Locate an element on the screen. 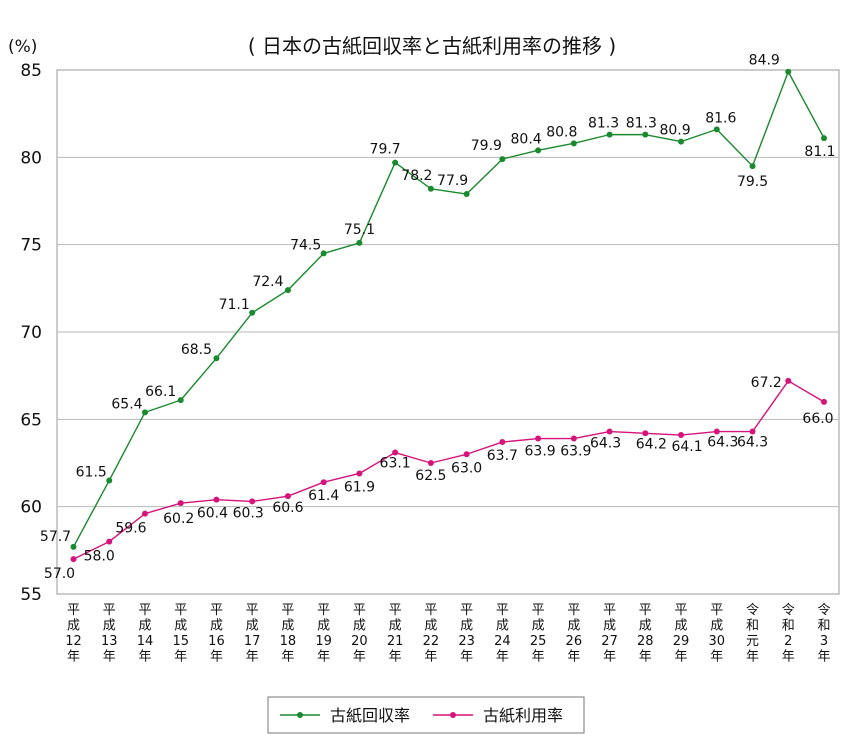 The width and height of the screenshot is (863, 749). series-0-data-label: 79.5 is located at coordinates (752, 182).